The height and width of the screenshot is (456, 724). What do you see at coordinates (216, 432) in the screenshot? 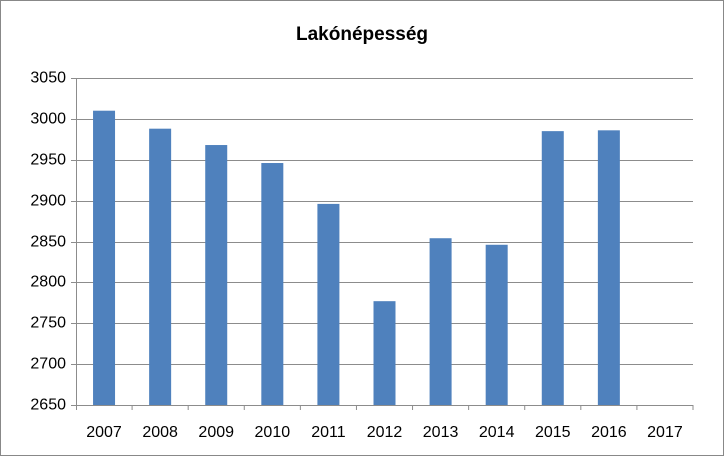
I see `x-tick-label: 2009` at bounding box center [216, 432].